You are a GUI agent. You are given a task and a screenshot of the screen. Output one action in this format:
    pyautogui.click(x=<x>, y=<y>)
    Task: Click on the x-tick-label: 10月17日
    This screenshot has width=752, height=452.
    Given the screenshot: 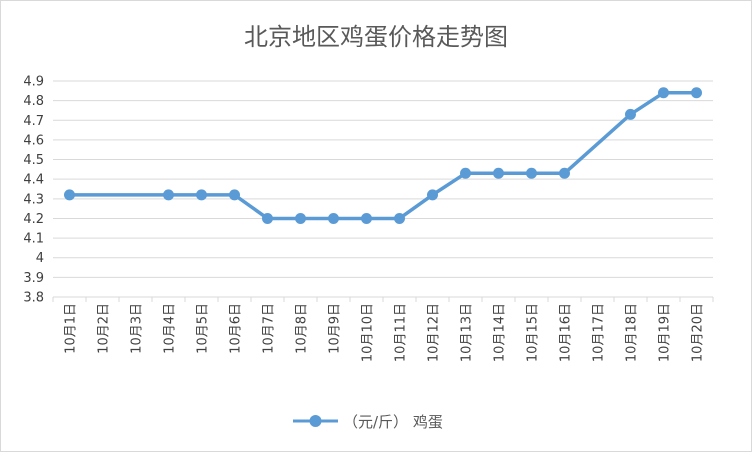 What is the action you would take?
    pyautogui.click(x=599, y=332)
    